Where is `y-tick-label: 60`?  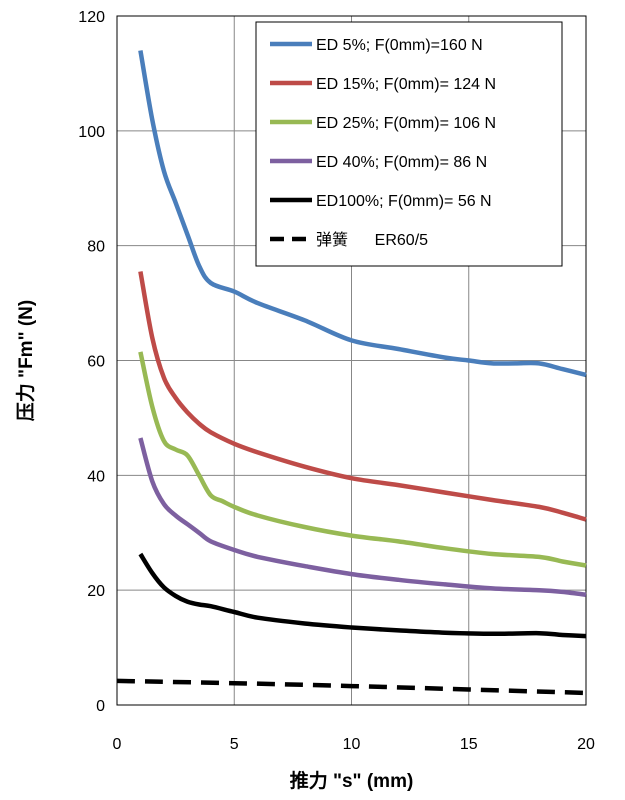 y-tick-label: 60 is located at coordinates (96, 362).